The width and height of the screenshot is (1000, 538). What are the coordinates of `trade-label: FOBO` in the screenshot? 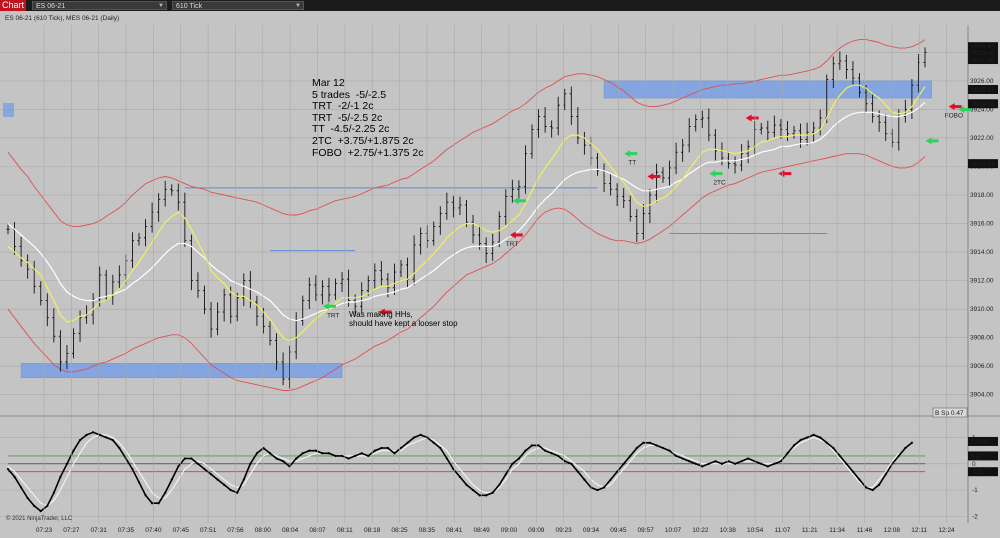 It's located at (954, 116).